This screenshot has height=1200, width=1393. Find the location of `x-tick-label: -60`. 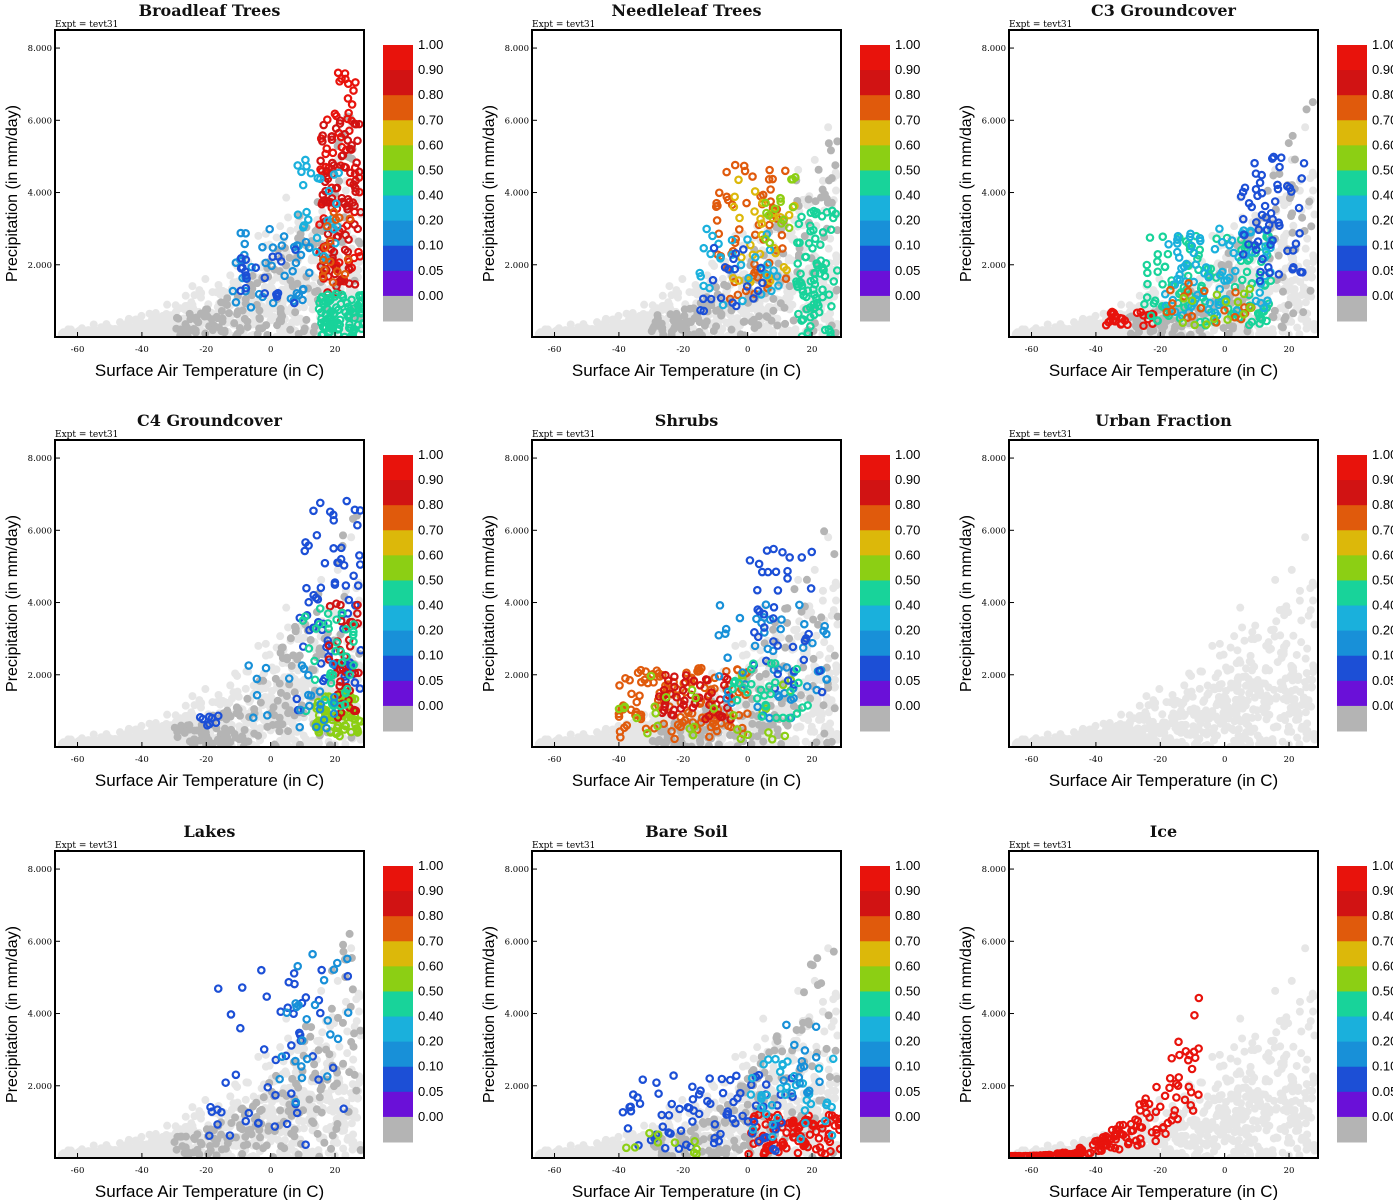

x-tick-label: -60 is located at coordinates (1032, 350).